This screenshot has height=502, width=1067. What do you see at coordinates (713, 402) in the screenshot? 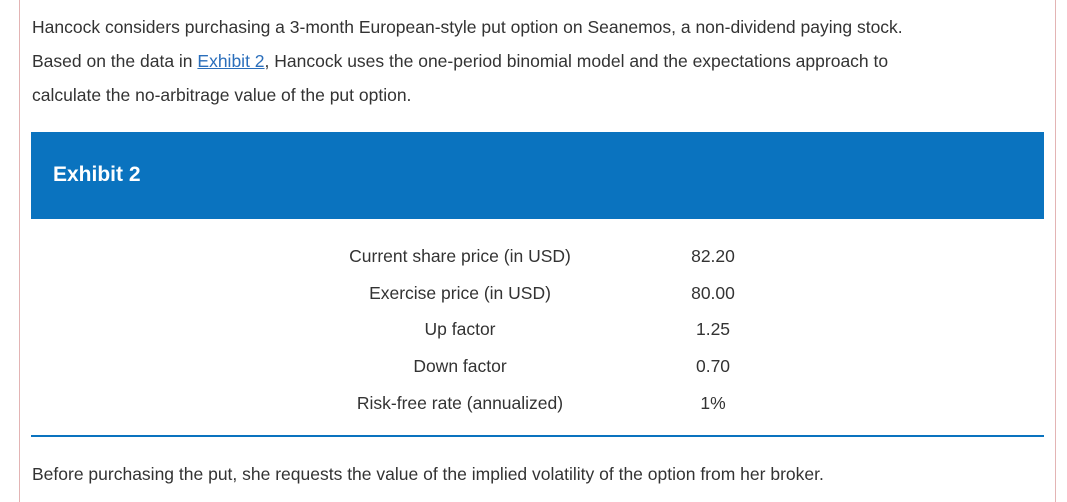
I see `row-value: 1%` at bounding box center [713, 402].